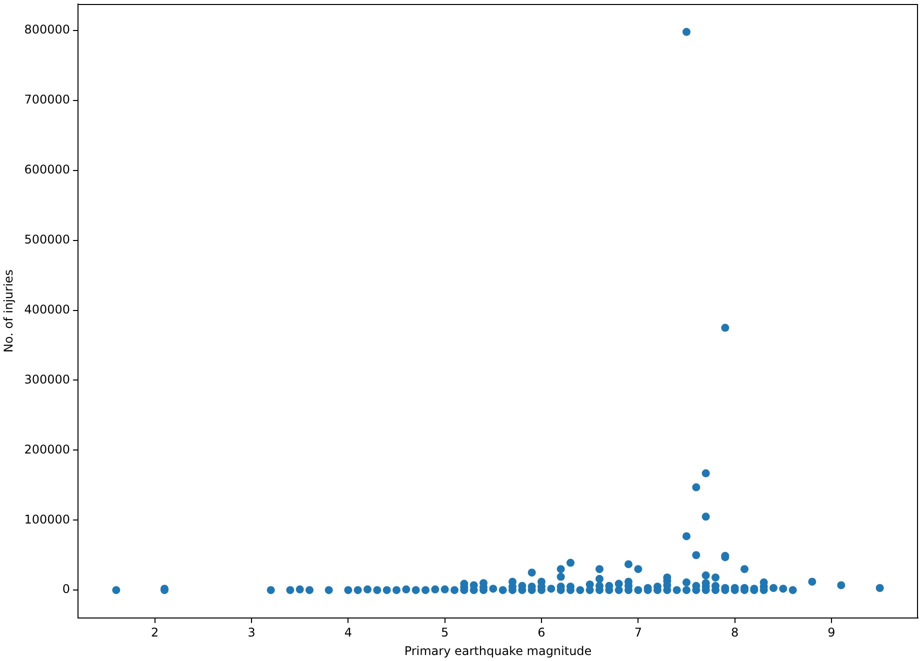 The height and width of the screenshot is (661, 922). I want to click on y-tick-label: 700000, so click(47, 99).